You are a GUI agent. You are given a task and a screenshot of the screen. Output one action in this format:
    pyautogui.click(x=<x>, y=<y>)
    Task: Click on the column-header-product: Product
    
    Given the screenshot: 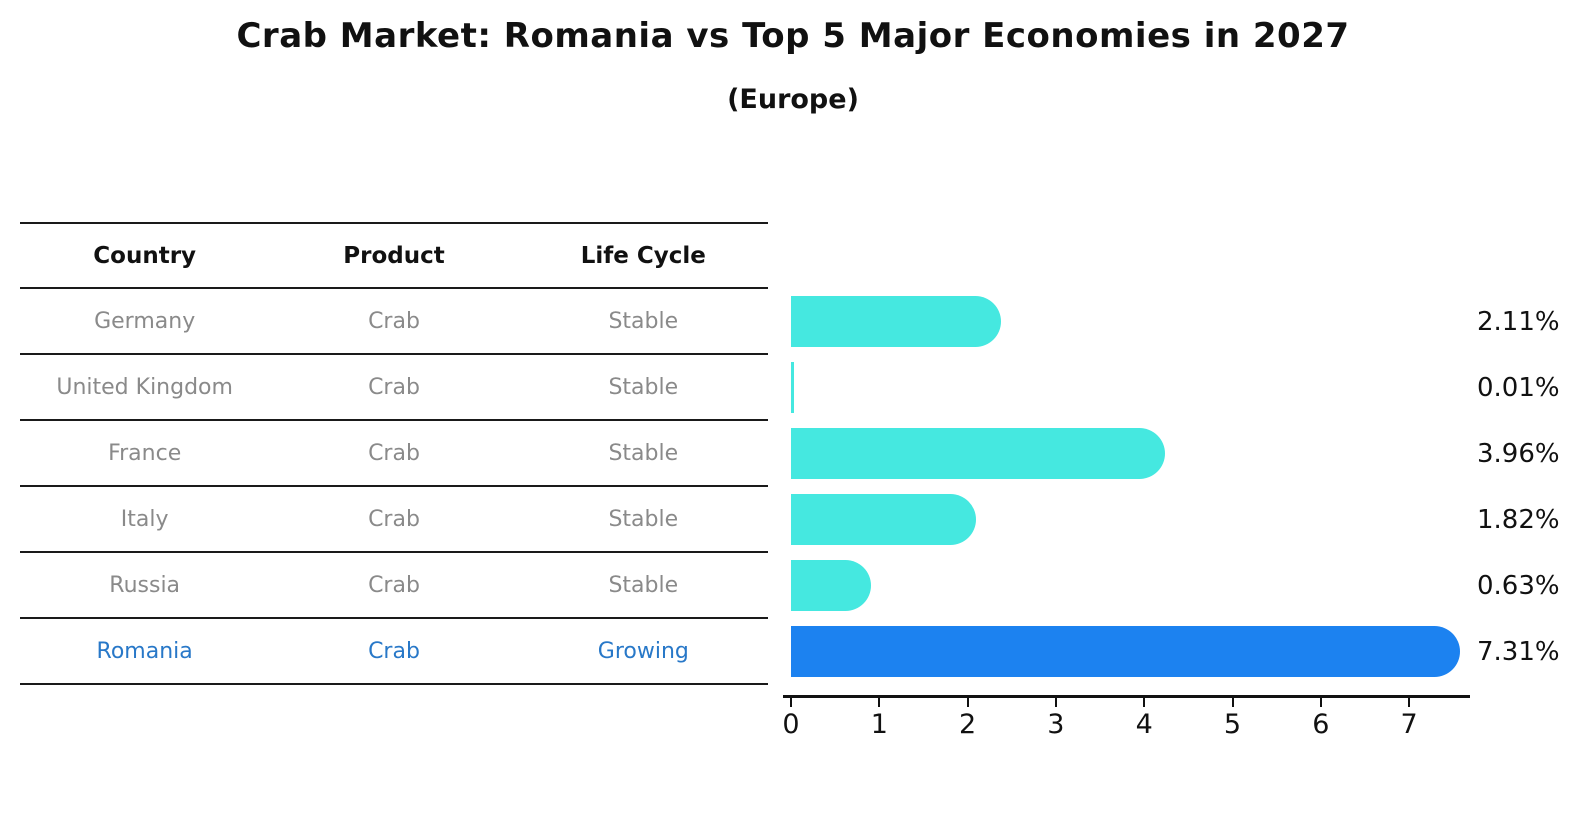 What is the action you would take?
    pyautogui.click(x=394, y=255)
    